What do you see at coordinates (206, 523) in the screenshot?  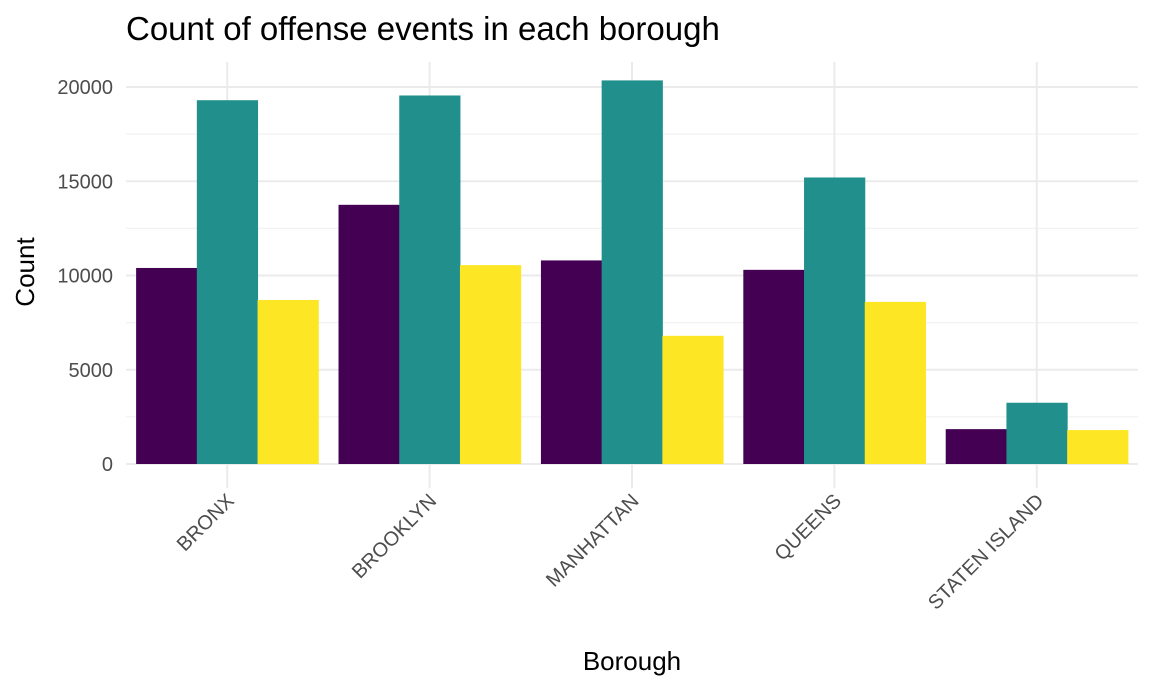 I see `x-tick-label: BRONX` at bounding box center [206, 523].